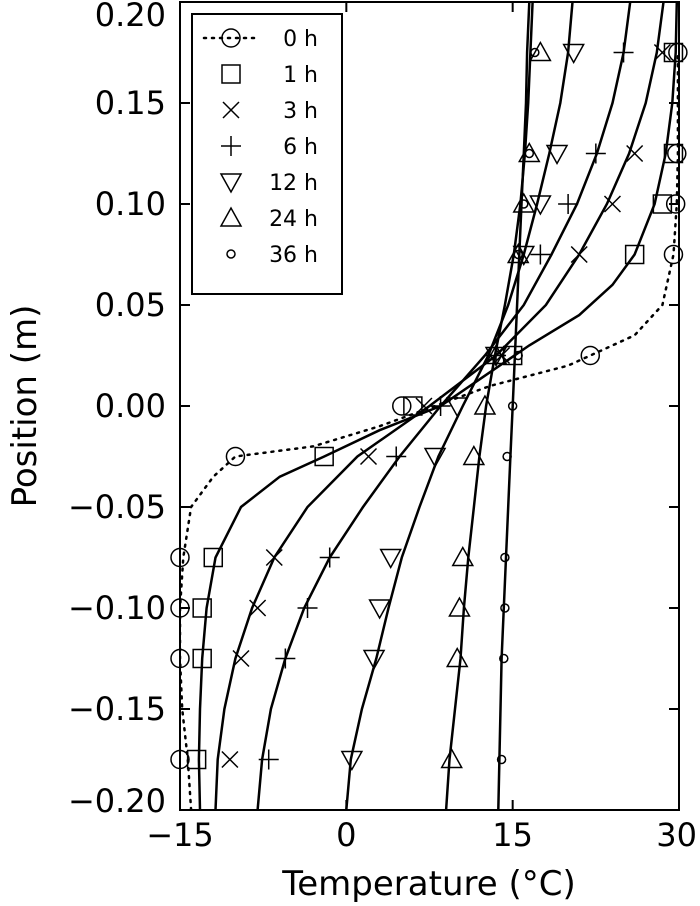  Describe the element at coordinates (293, 255) in the screenshot. I see `legend-label: 36 h` at that location.